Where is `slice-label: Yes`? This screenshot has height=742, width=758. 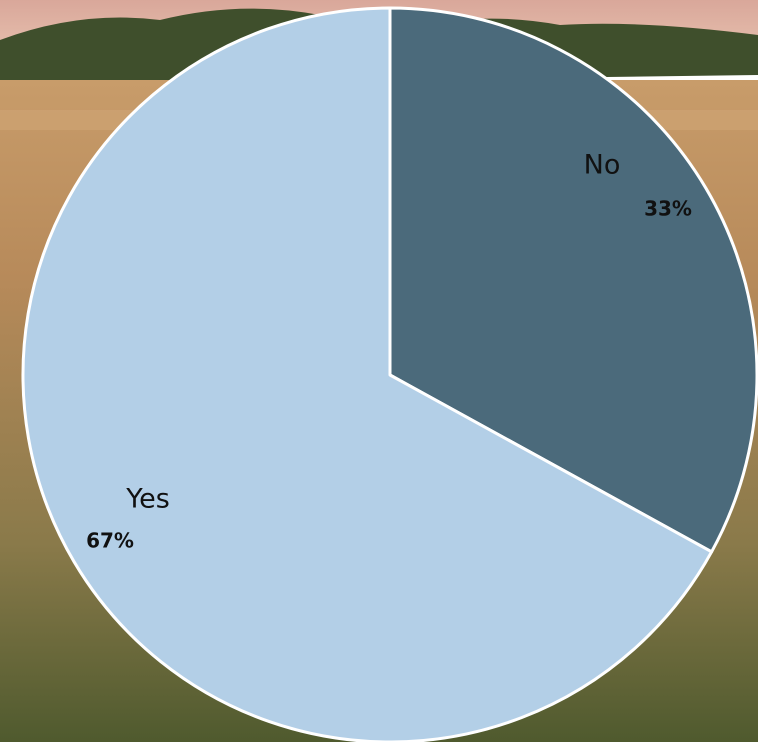
slice-label: Yes is located at coordinates (147, 499).